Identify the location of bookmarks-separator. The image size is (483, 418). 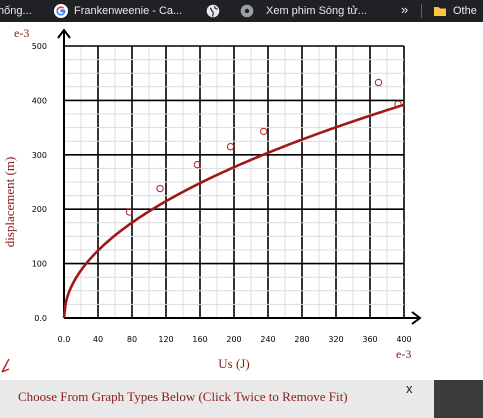
(421, 11).